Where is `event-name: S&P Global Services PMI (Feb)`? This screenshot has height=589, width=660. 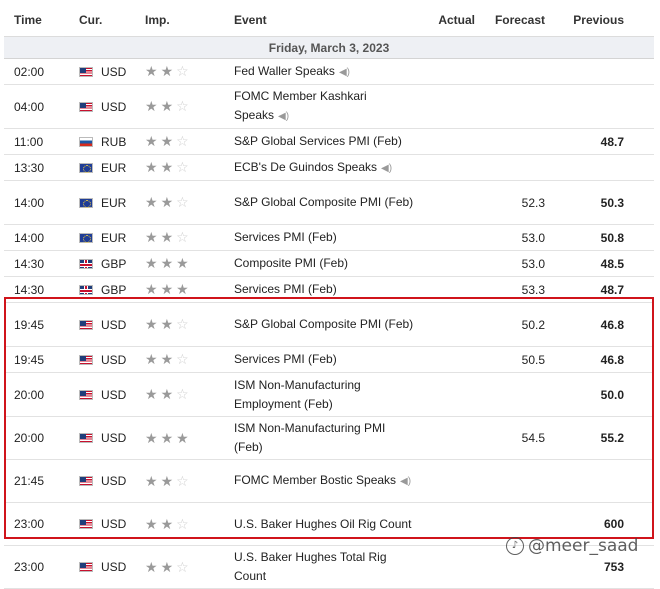 event-name: S&P Global Services PMI (Feb) is located at coordinates (322, 141).